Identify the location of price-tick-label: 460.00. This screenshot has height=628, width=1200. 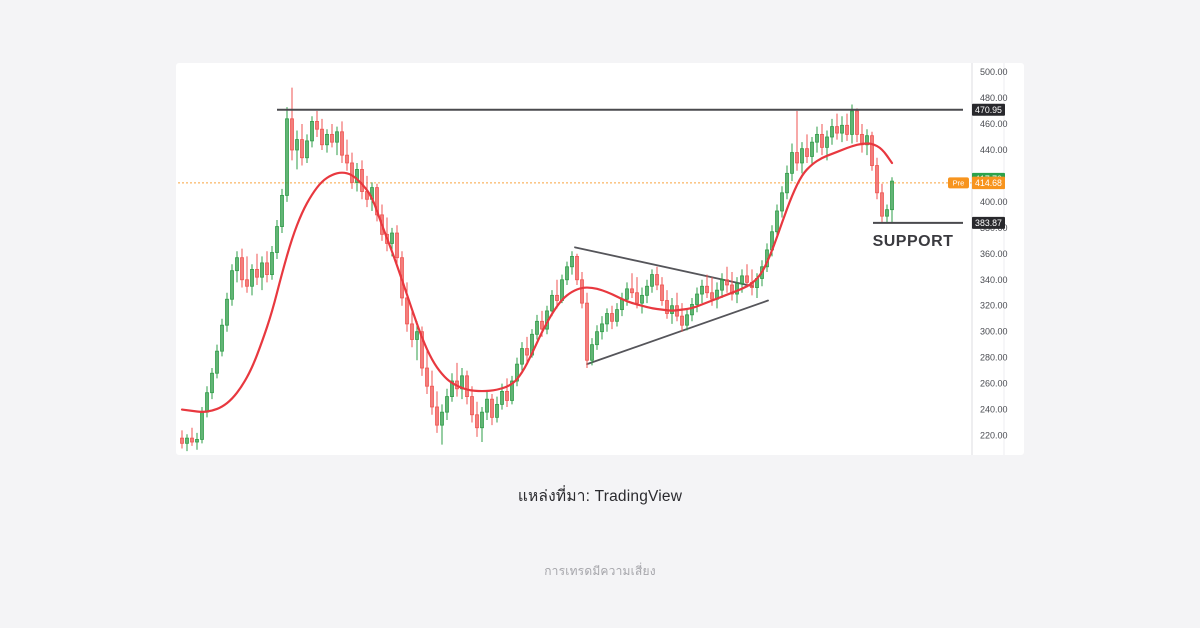
(994, 124).